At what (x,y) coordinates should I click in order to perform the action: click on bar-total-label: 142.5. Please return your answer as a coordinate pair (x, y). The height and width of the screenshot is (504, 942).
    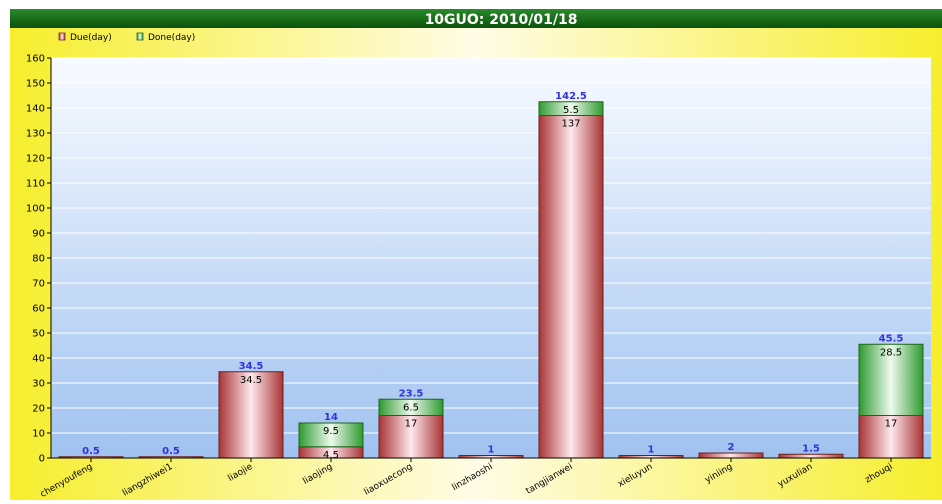
    Looking at the image, I should click on (571, 96).